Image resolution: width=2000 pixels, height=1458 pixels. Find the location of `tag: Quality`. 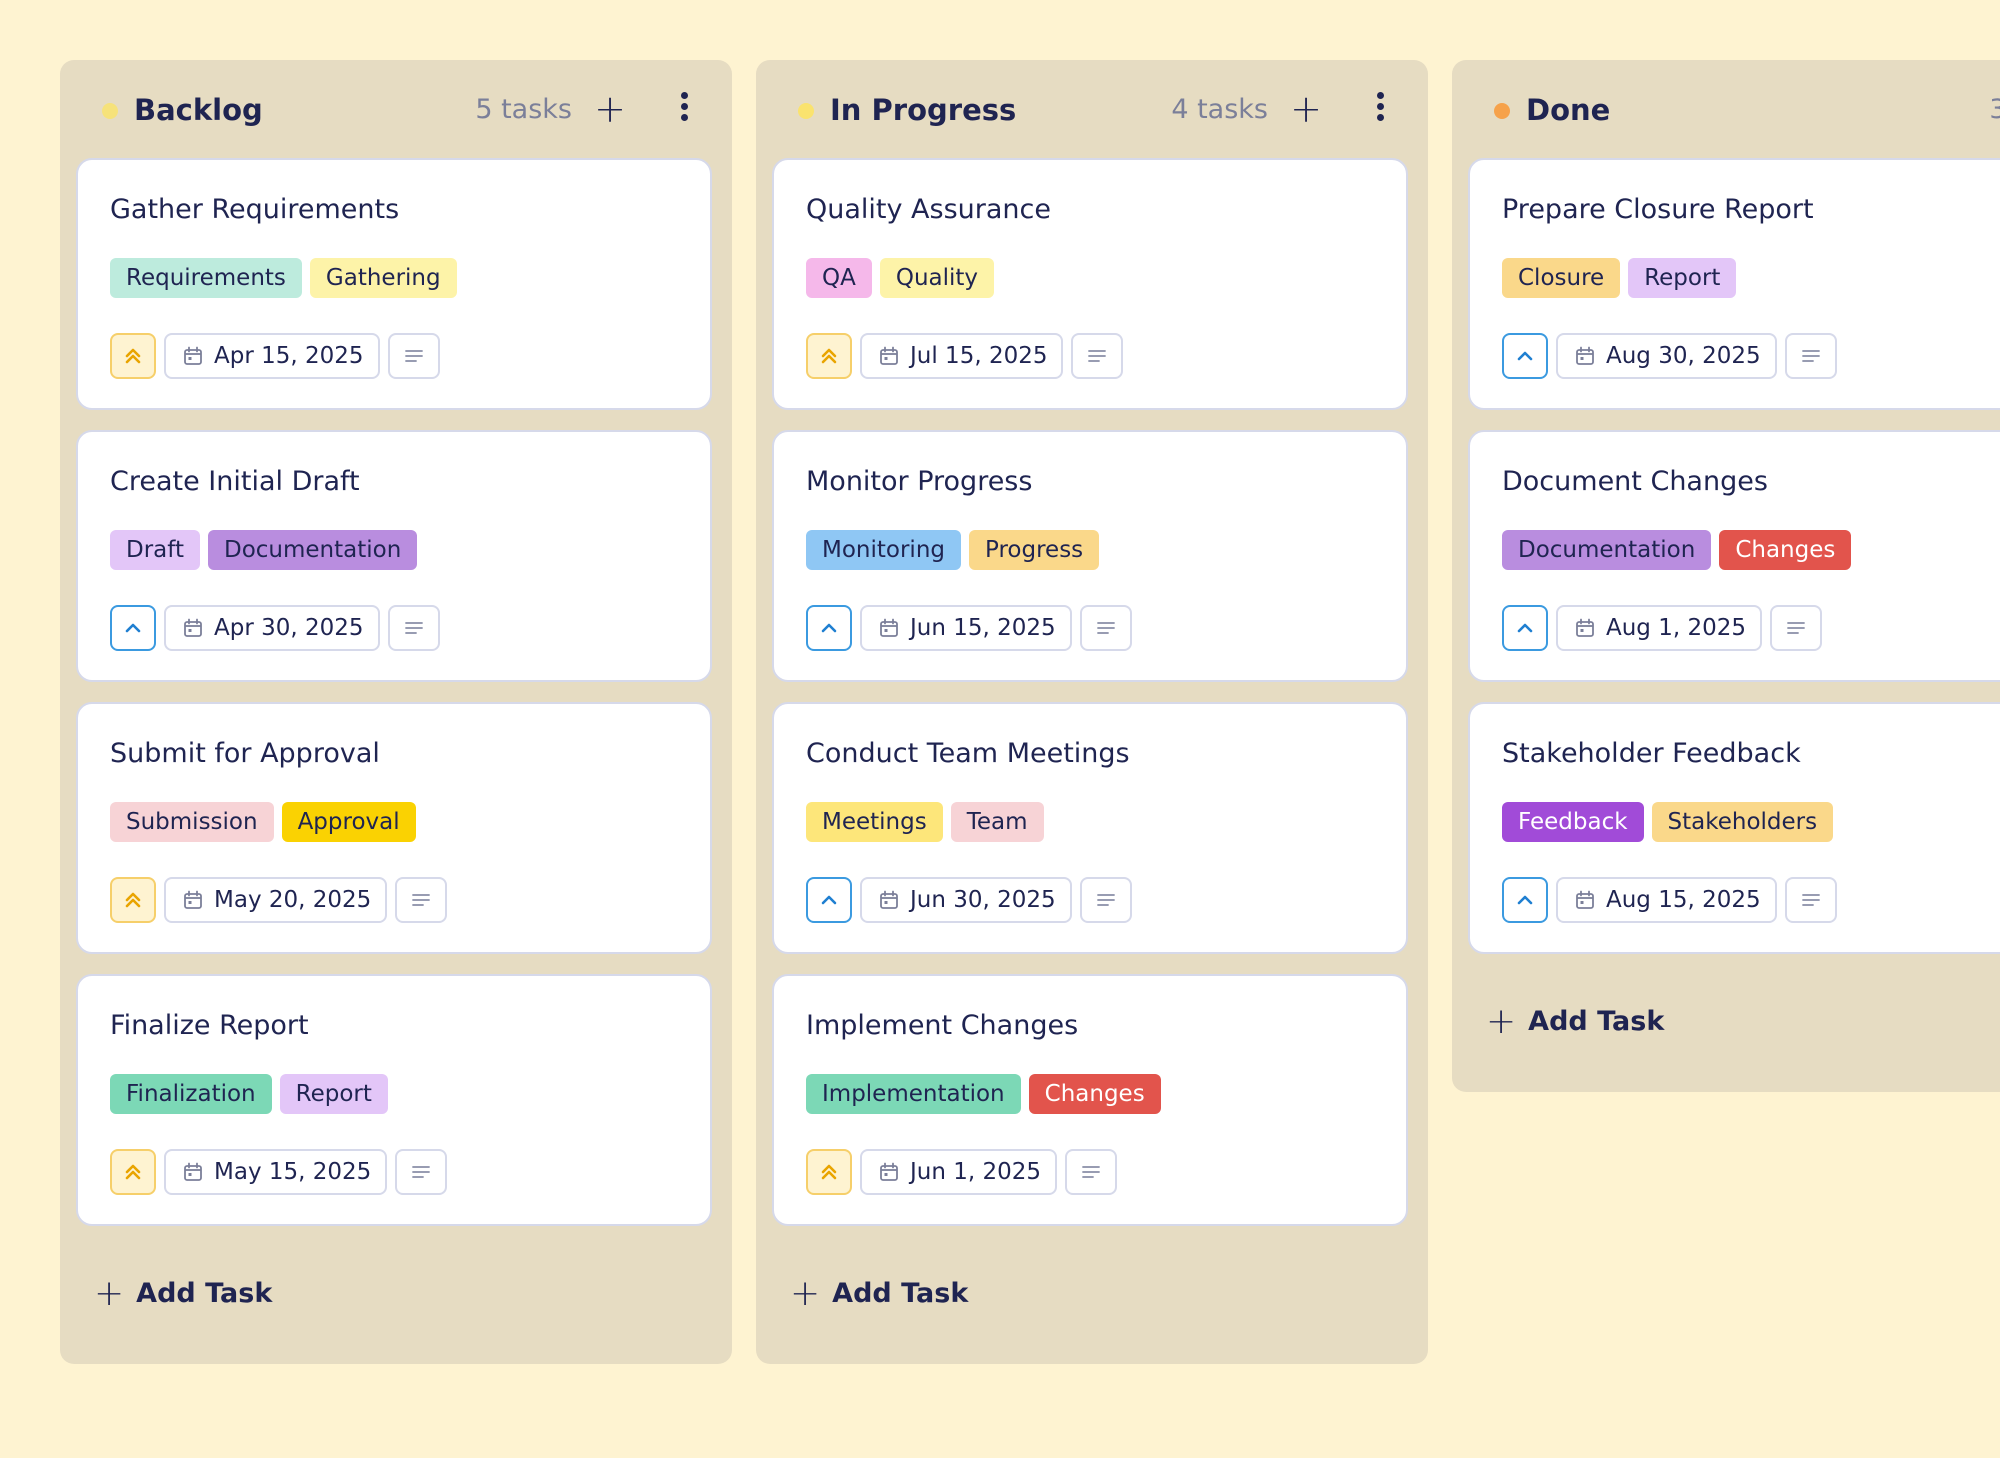

tag: Quality is located at coordinates (937, 278).